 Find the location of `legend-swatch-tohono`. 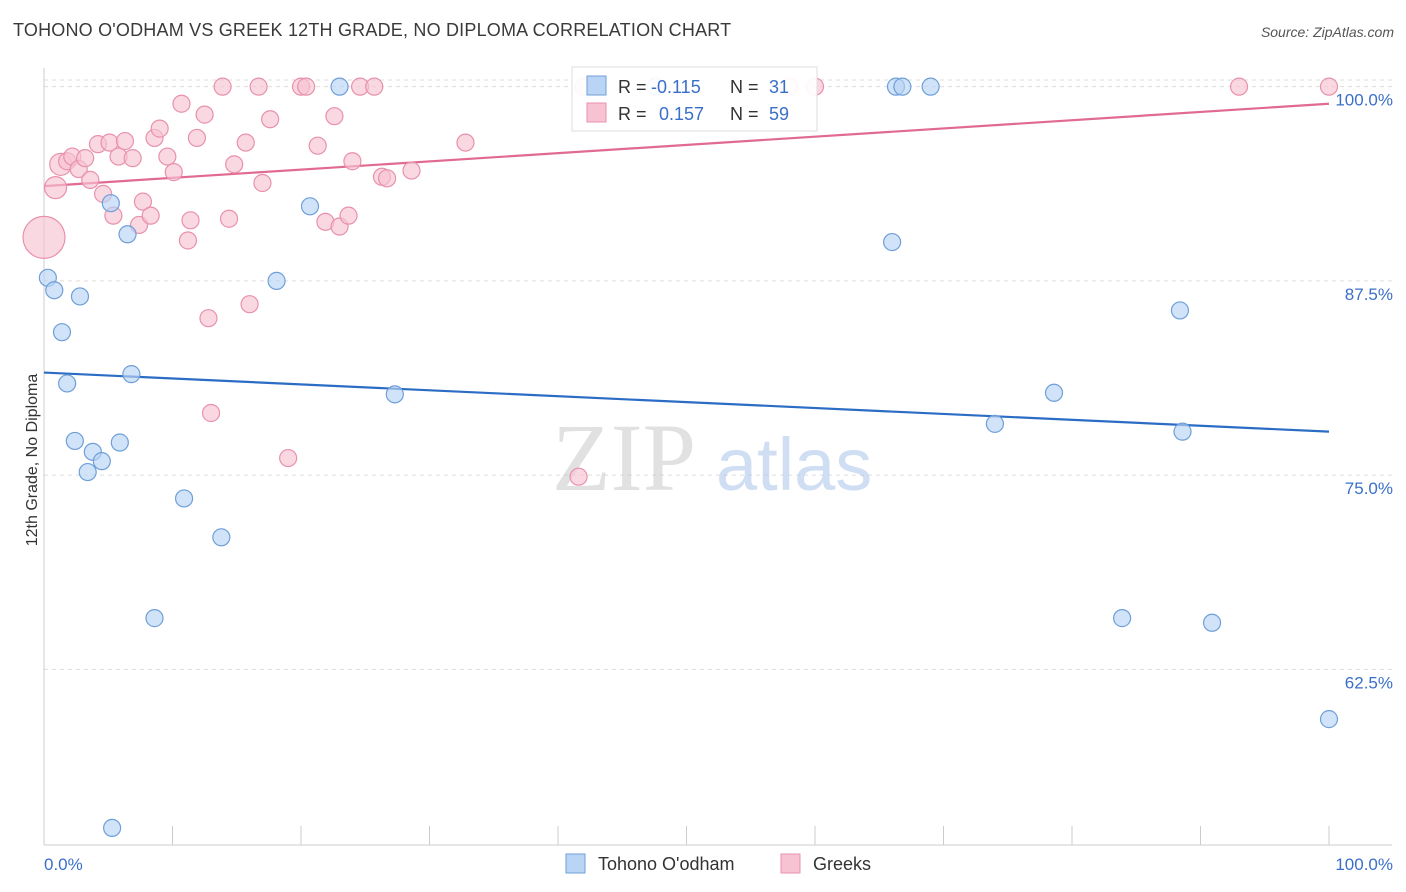

legend-swatch-tohono is located at coordinates (575, 863).